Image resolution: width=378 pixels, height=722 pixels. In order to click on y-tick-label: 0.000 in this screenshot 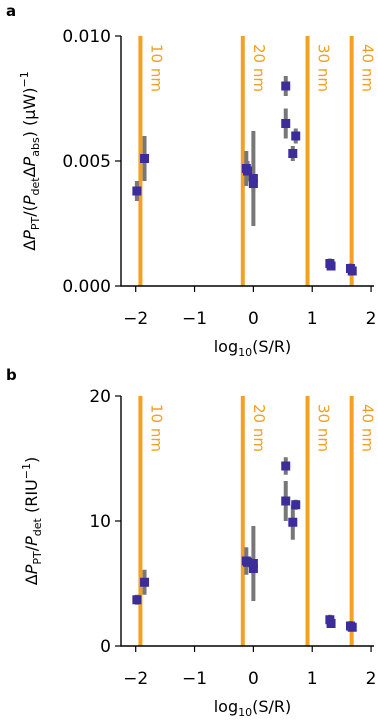, I will do `click(86, 287)`.